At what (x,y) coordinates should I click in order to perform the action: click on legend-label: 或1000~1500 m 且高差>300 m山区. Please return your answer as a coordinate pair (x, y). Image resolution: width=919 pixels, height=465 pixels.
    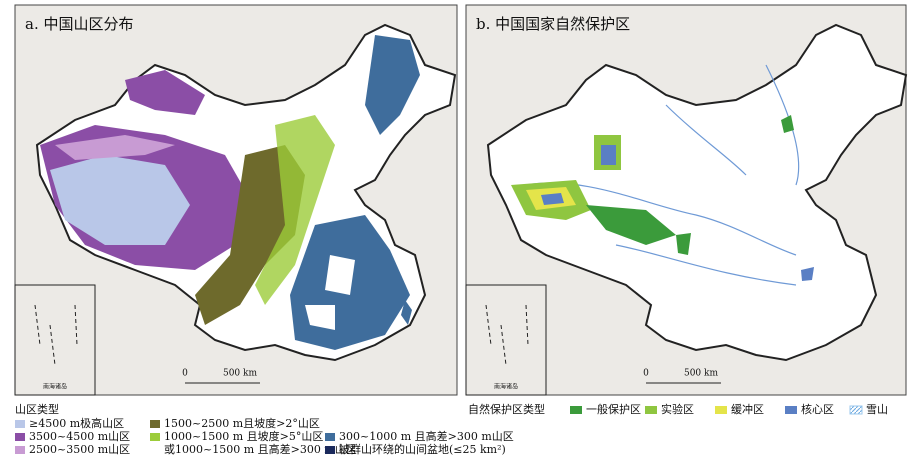
    Looking at the image, I should click on (260, 449).